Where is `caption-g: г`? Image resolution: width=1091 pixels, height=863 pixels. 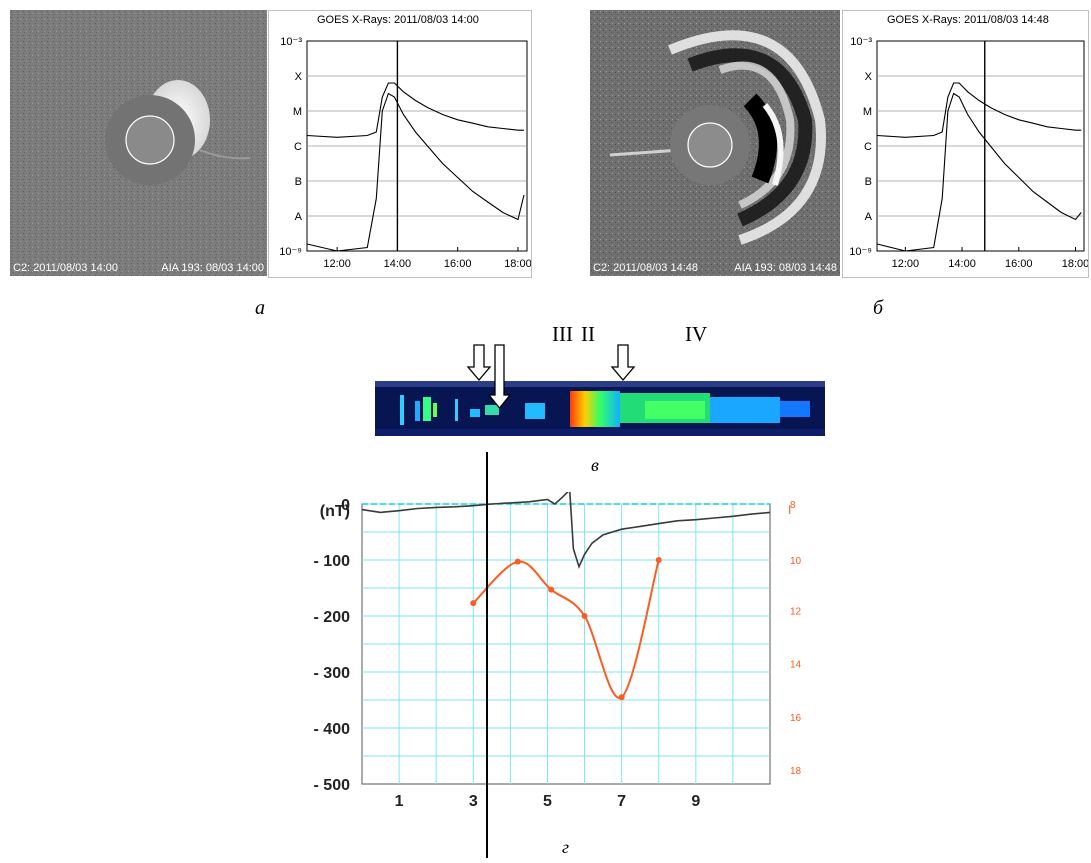 caption-g: г is located at coordinates (566, 847).